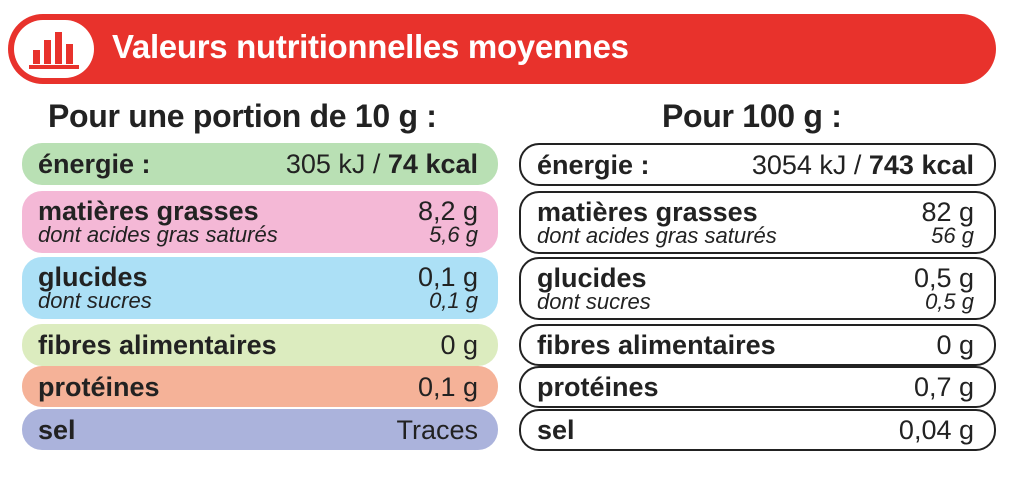  I want to click on fat-value: 82 g, so click(947, 212).